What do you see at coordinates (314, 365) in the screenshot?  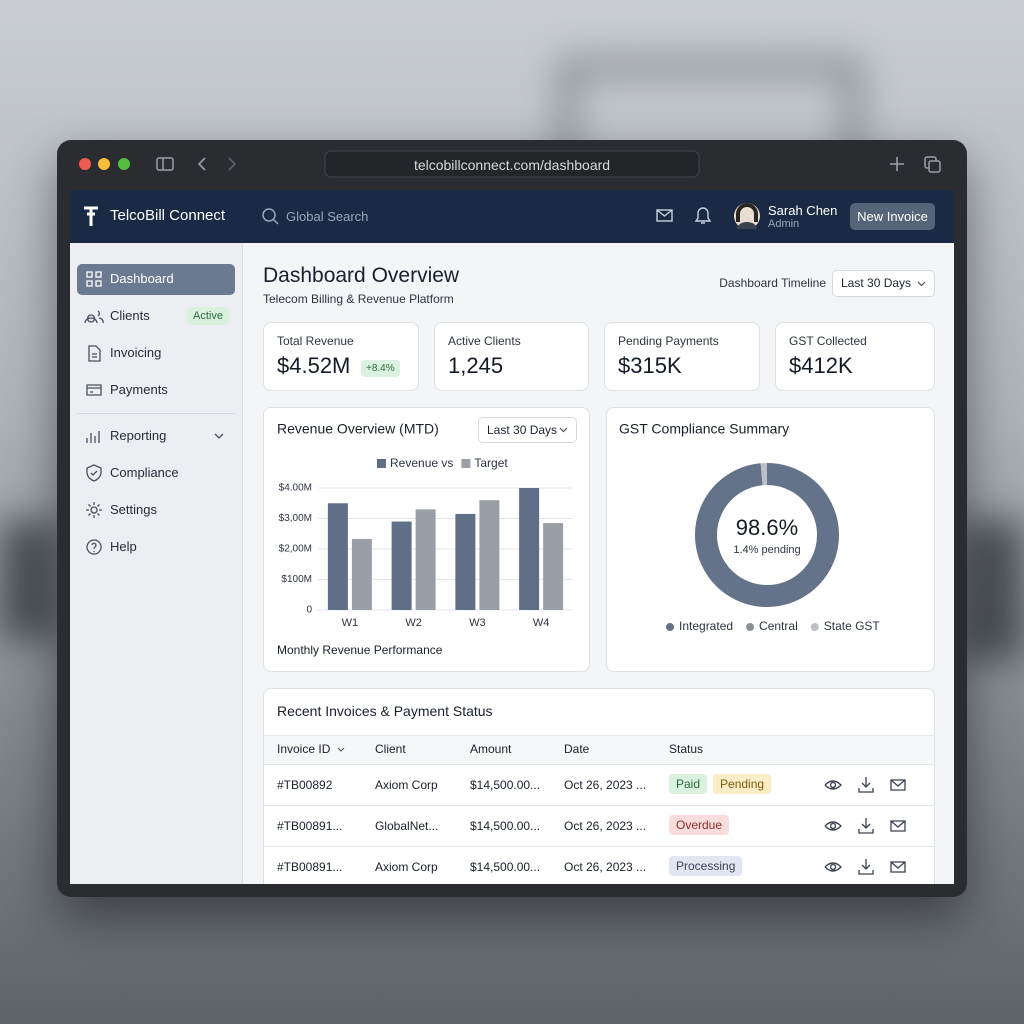 I see `kpi-value: $4.52M` at bounding box center [314, 365].